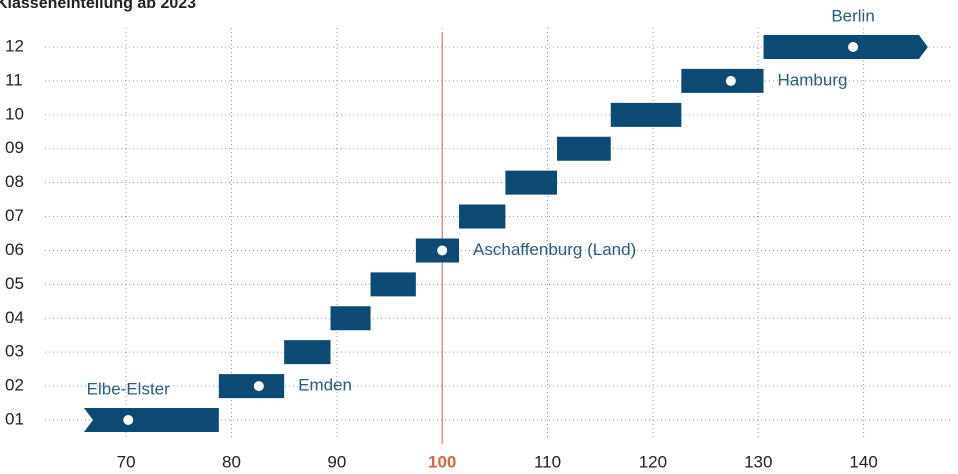 The height and width of the screenshot is (474, 958). I want to click on y-tick-label: 04, so click(14, 317).